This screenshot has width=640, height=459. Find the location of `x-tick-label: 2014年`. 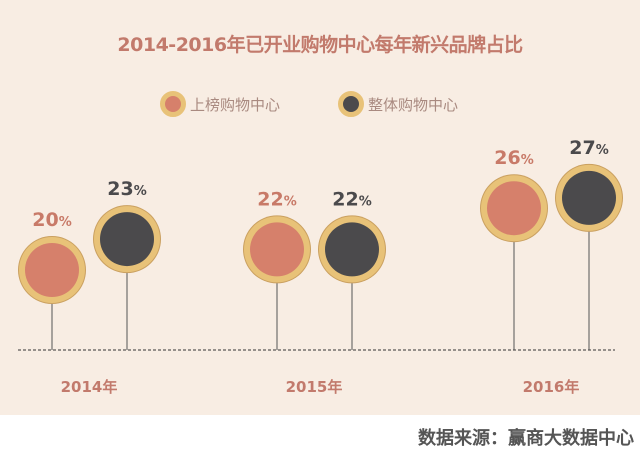

x-tick-label: 2014年 is located at coordinates (89, 387).